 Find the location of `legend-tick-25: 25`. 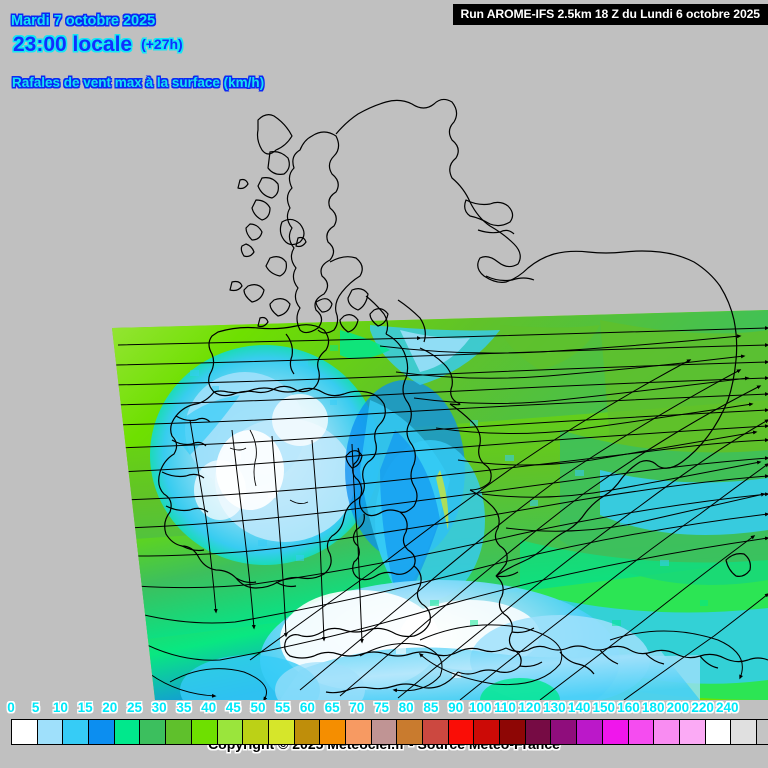

legend-tick-25: 25 is located at coordinates (134, 707).